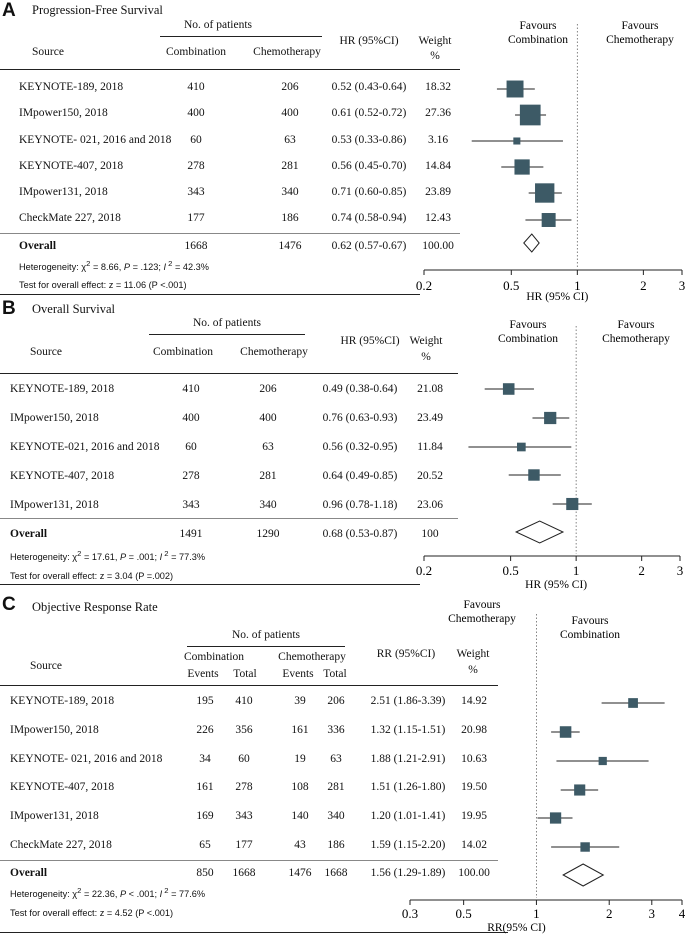  What do you see at coordinates (196, 218) in the screenshot?
I see `n-combination: 177` at bounding box center [196, 218].